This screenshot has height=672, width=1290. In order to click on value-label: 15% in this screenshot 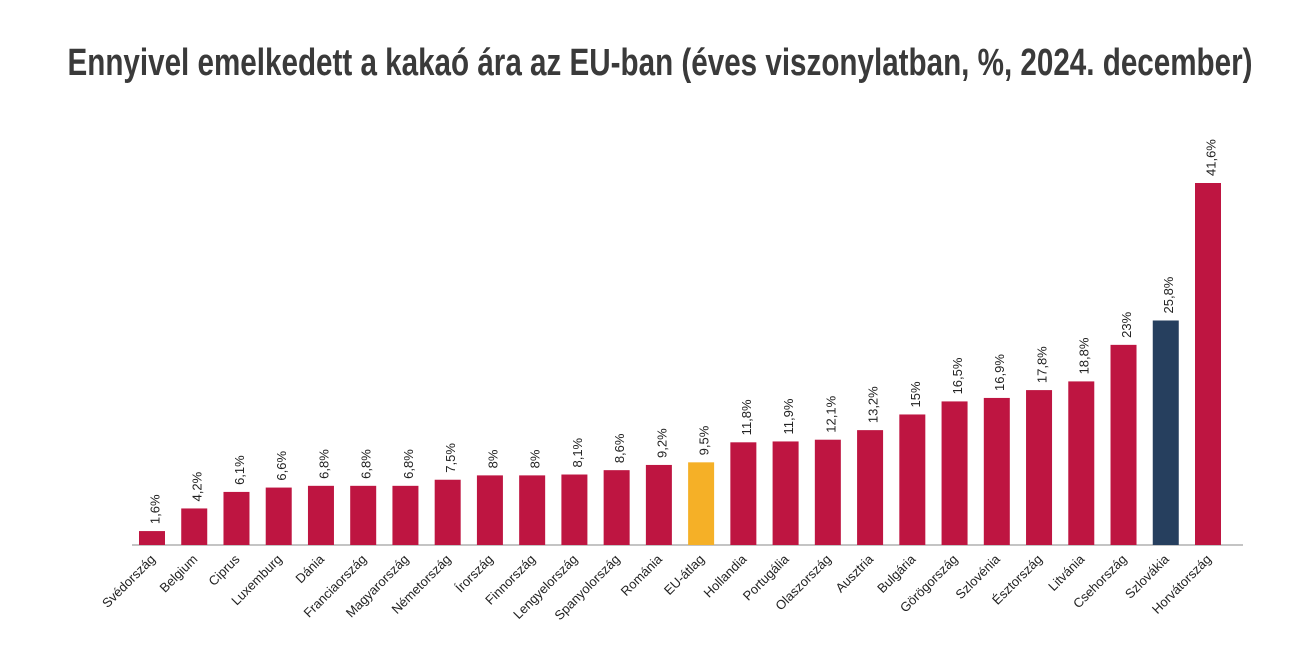, I will do `click(915, 394)`.